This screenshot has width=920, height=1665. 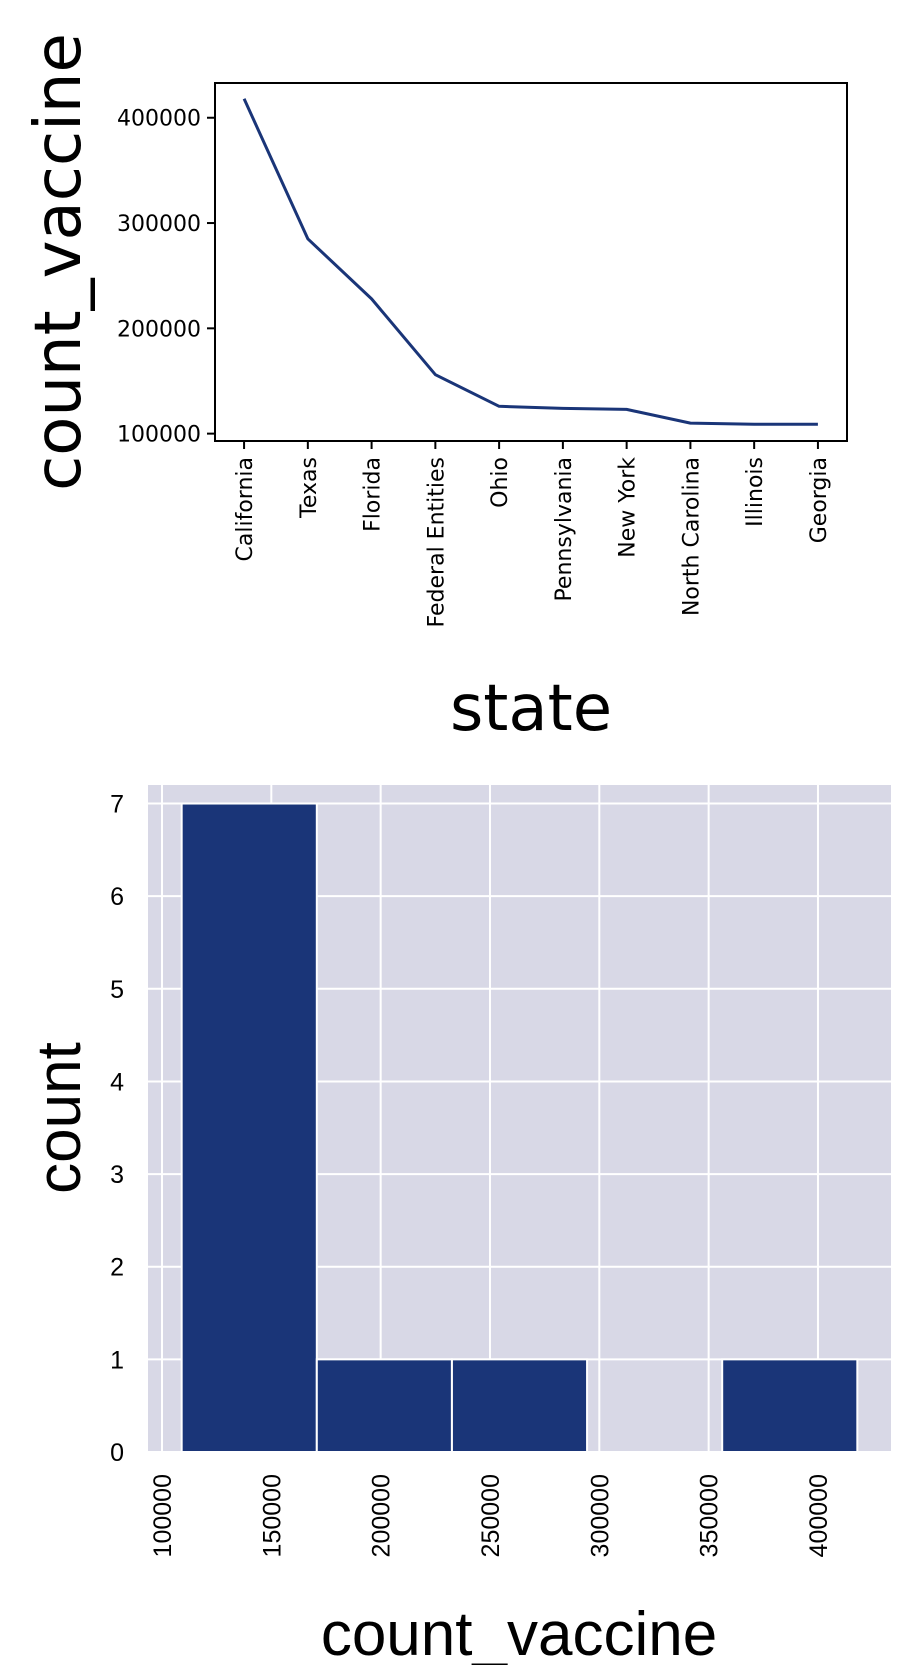 I want to click on line-chart-x-axis-label: state, so click(x=531, y=709).